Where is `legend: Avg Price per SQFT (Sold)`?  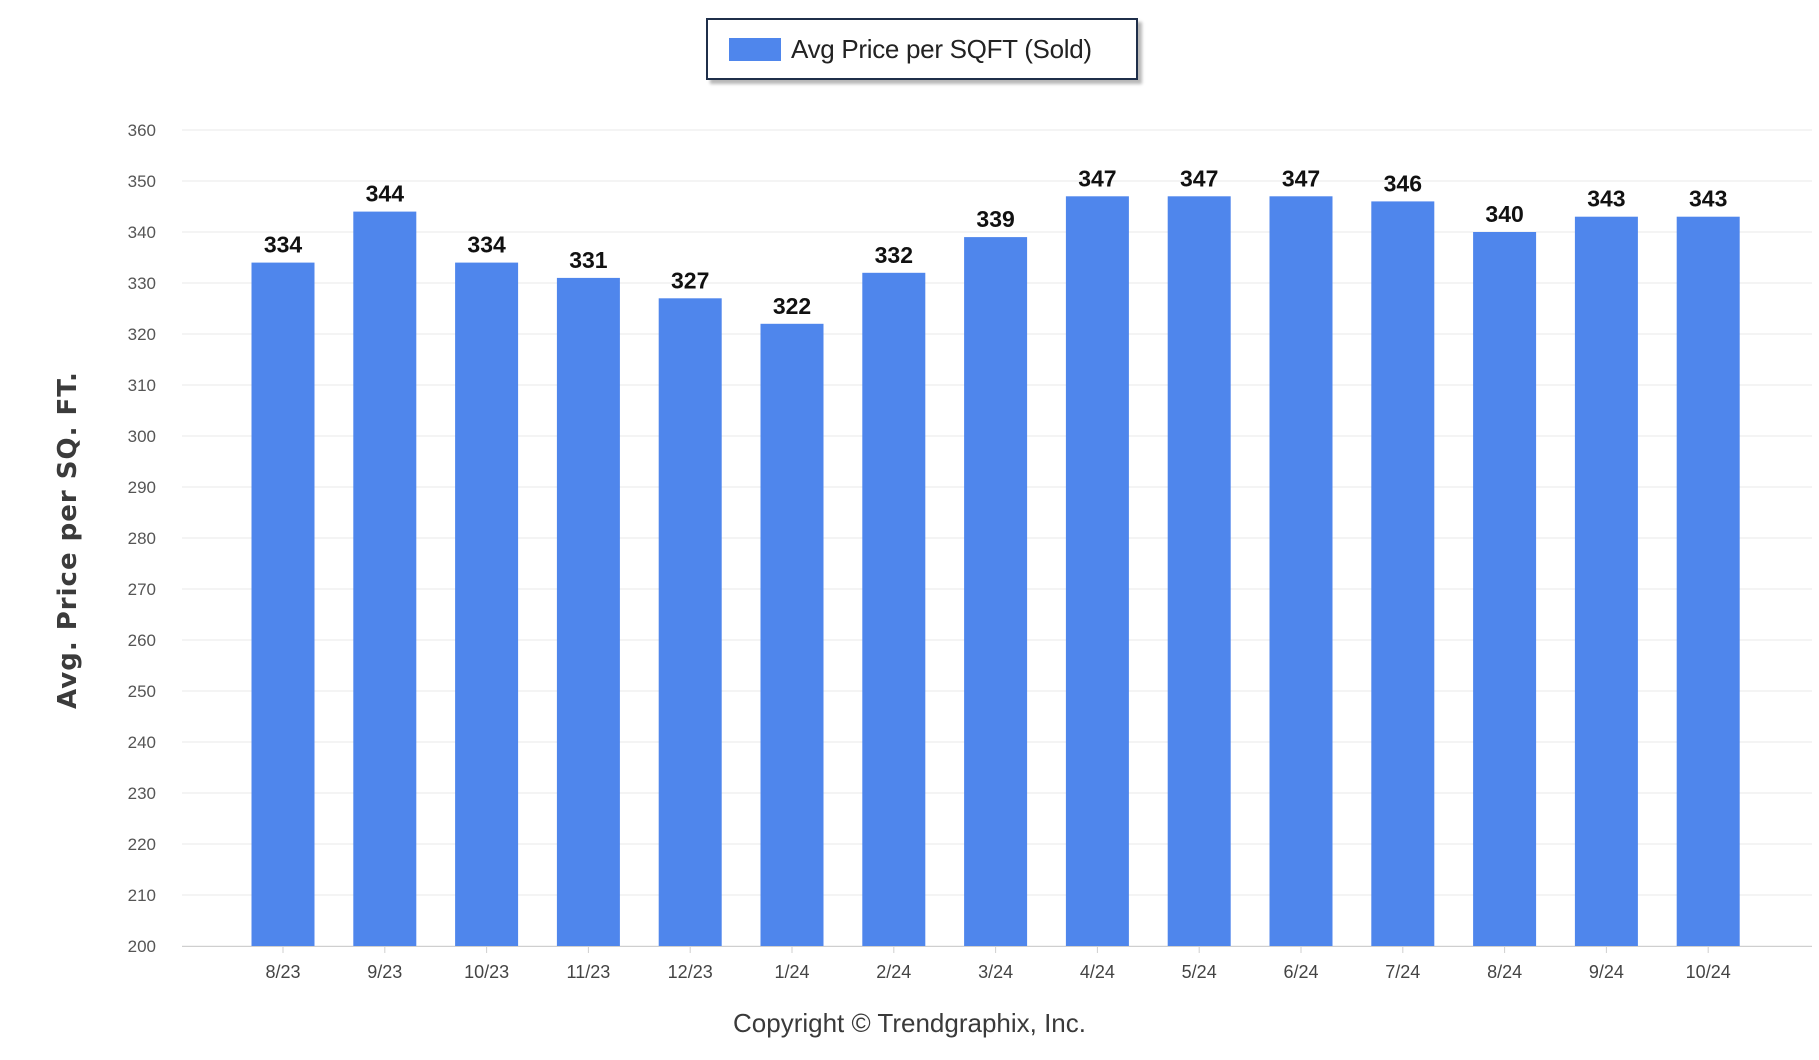 legend: Avg Price per SQFT (Sold) is located at coordinates (922, 49).